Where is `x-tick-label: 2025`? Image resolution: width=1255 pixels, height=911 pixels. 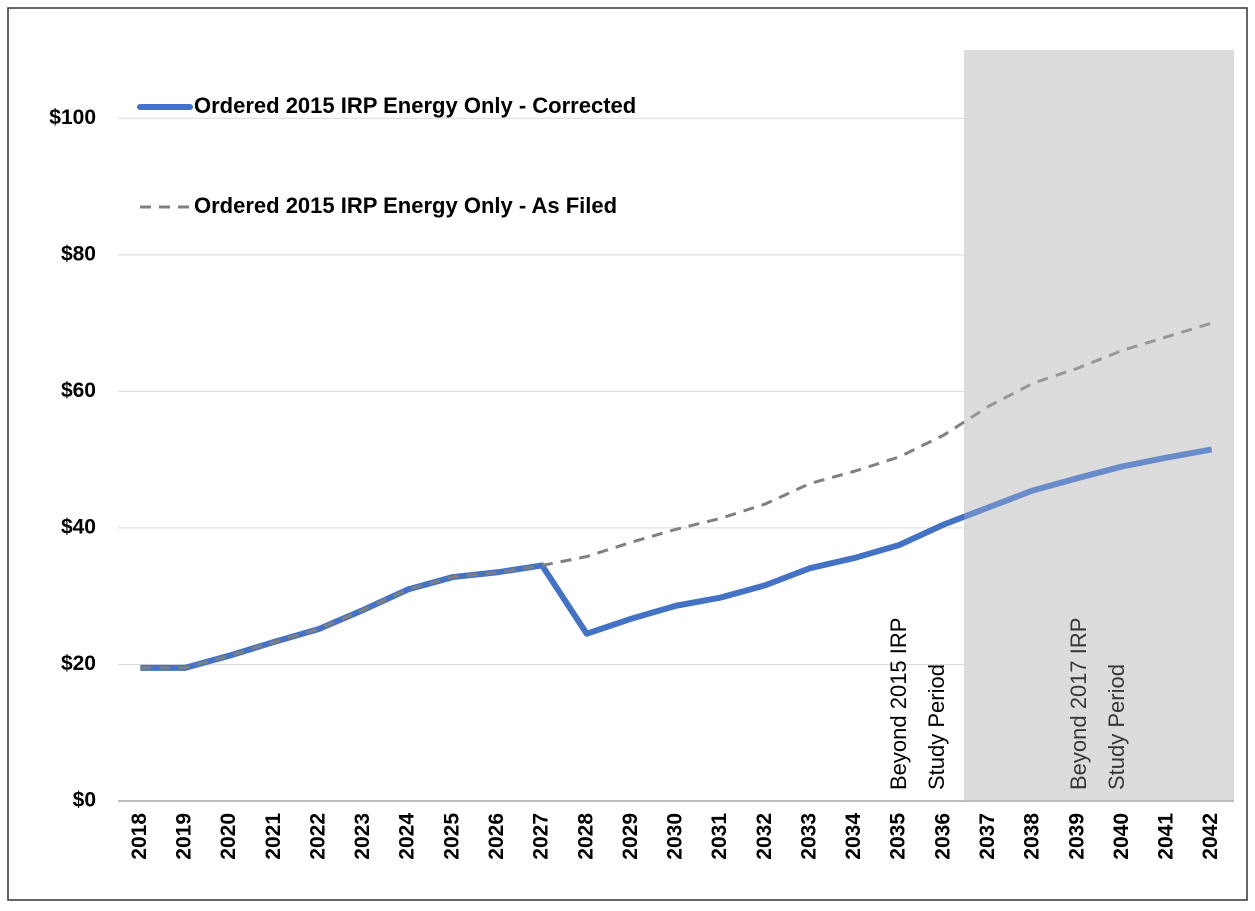 x-tick-label: 2025 is located at coordinates (451, 836).